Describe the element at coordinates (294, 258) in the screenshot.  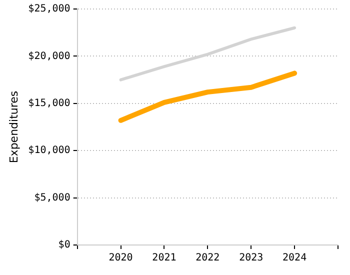
I see `x-tick-label: 2024` at that location.